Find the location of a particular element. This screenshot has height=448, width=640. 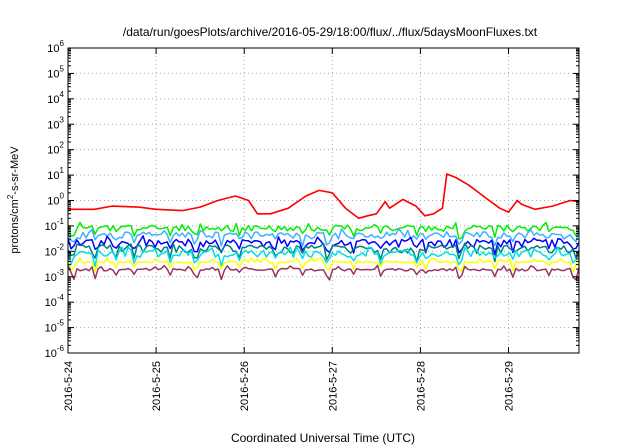

y-tick-label: 10⁴ is located at coordinates (55, 98).